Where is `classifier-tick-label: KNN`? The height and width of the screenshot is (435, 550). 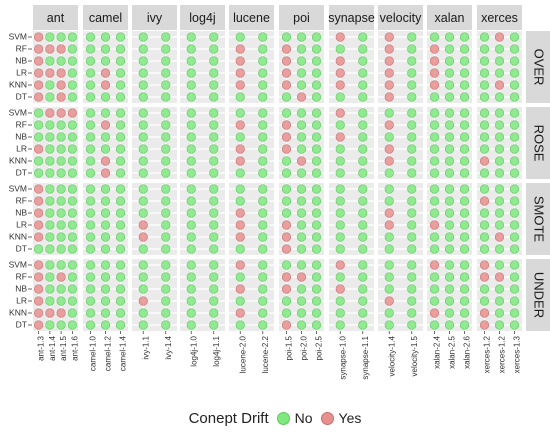 classifier-tick-label: KNN is located at coordinates (18, 312).